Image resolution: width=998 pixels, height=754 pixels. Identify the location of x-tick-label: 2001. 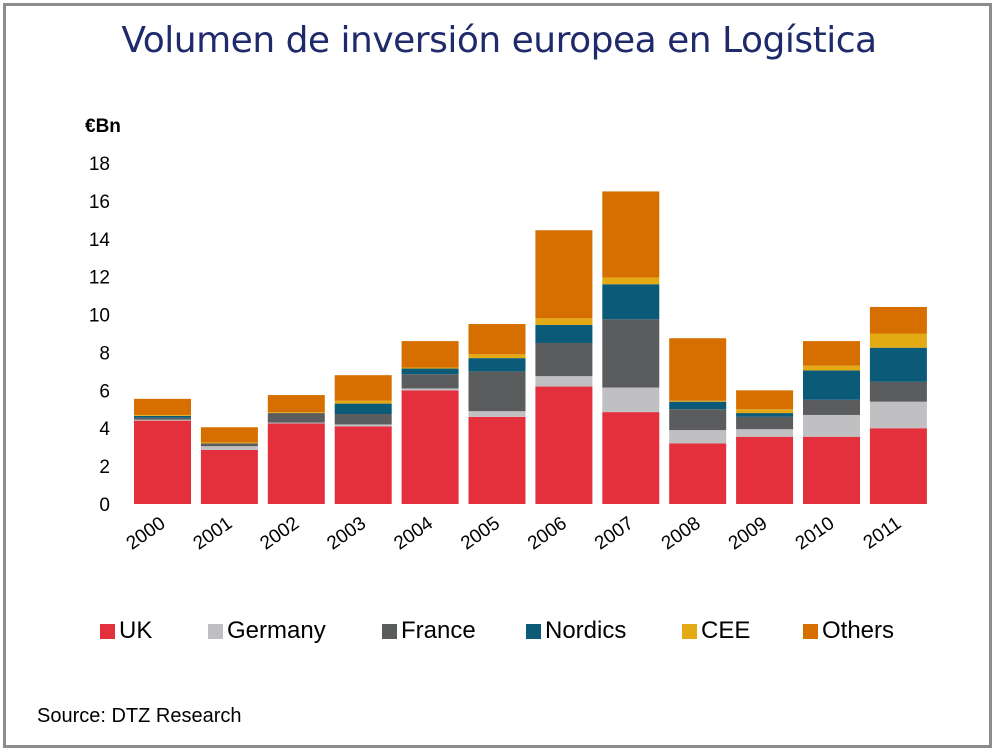
(213, 533).